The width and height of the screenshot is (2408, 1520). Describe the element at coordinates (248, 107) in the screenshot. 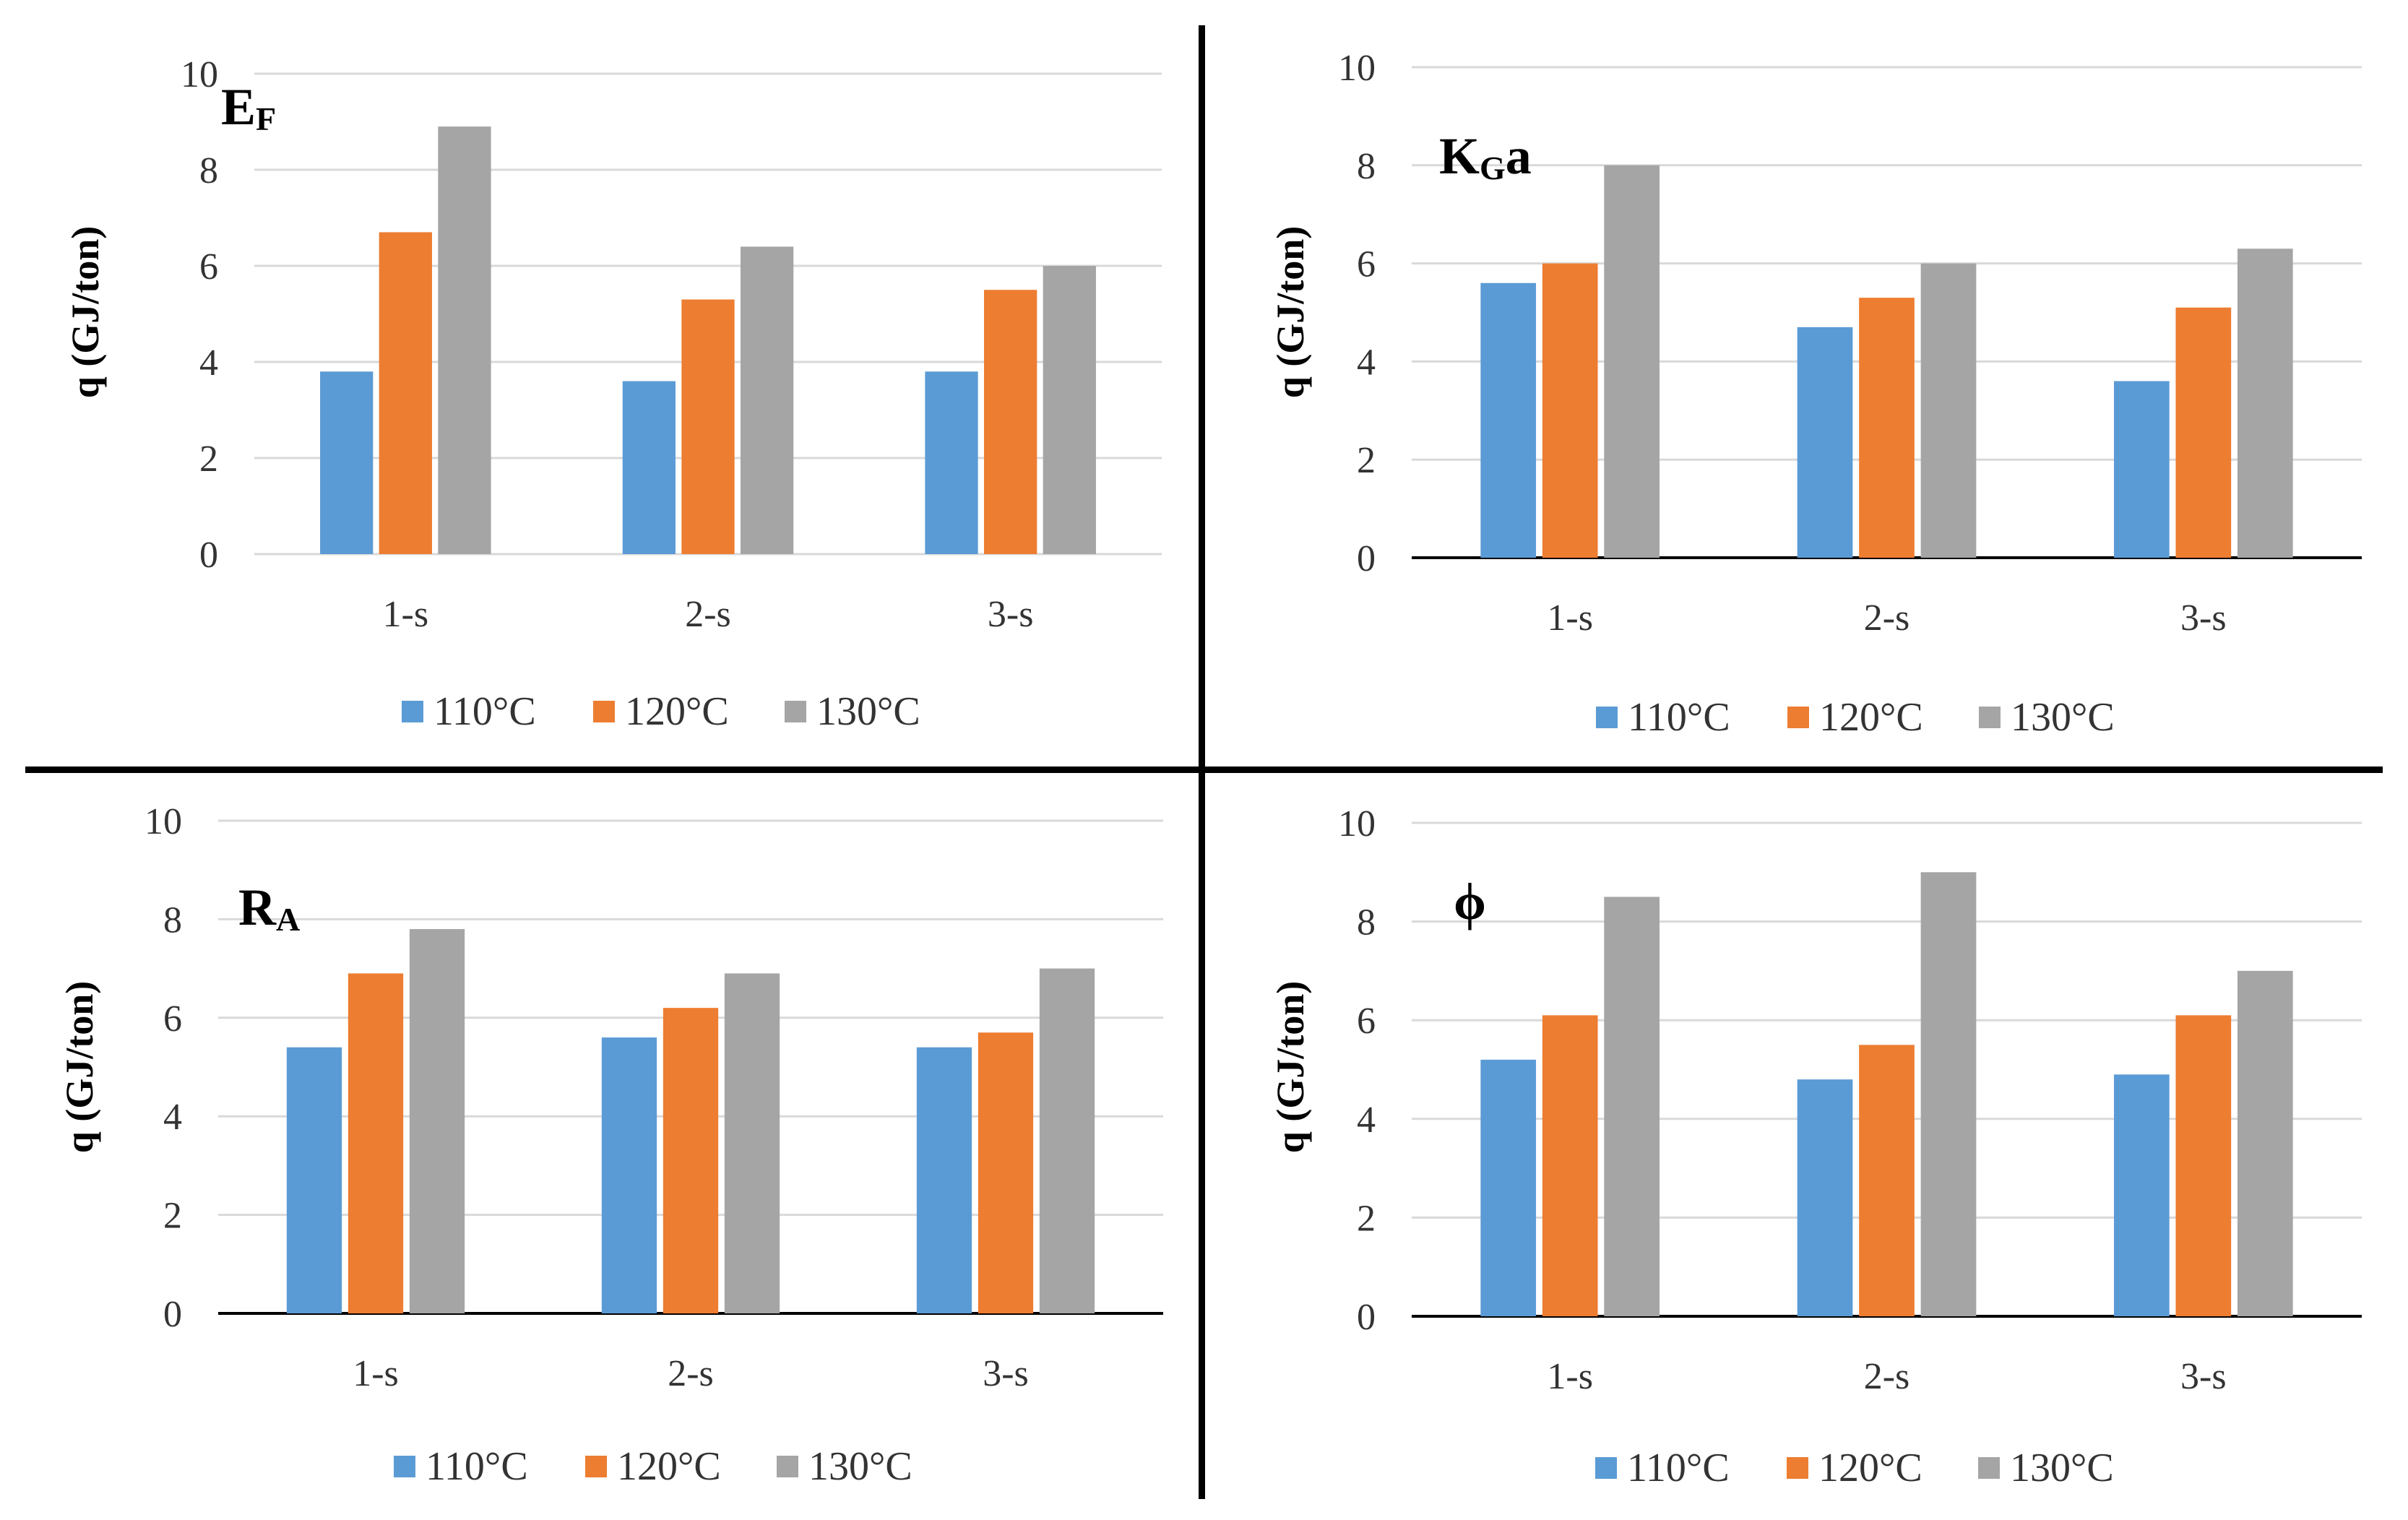

I see `panel-title: EF` at that location.